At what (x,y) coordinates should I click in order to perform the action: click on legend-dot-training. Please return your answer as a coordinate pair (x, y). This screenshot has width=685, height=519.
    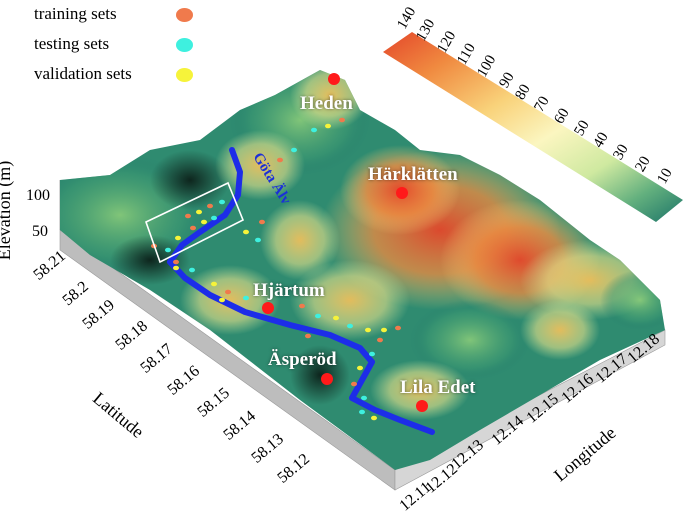
    Looking at the image, I should click on (184, 15).